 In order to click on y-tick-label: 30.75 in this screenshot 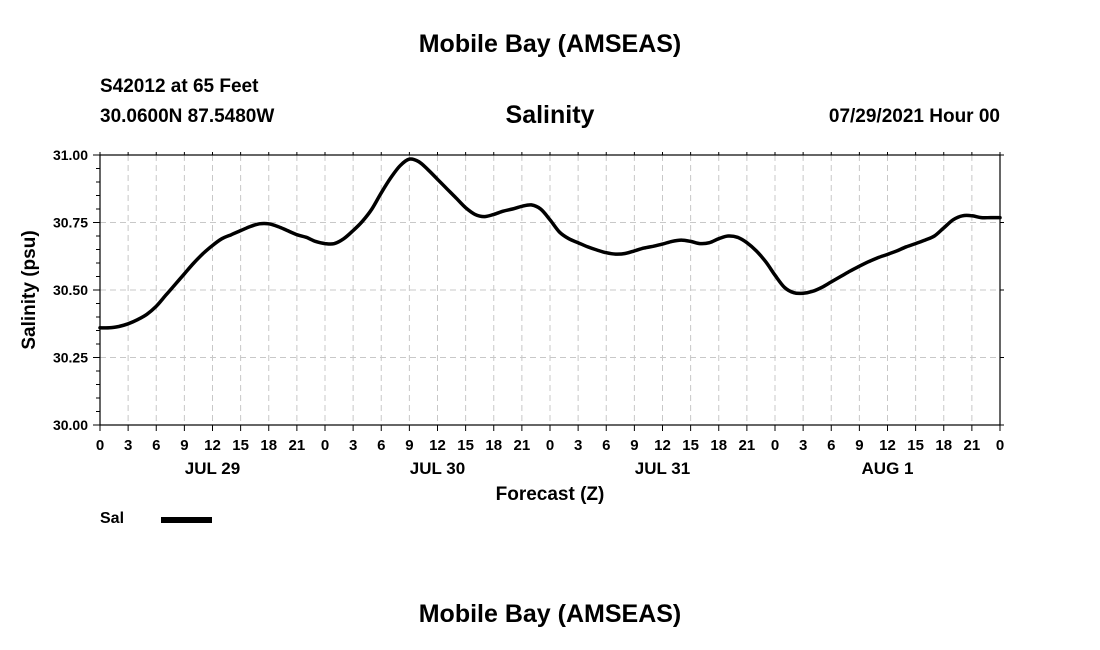, I will do `click(70, 223)`.